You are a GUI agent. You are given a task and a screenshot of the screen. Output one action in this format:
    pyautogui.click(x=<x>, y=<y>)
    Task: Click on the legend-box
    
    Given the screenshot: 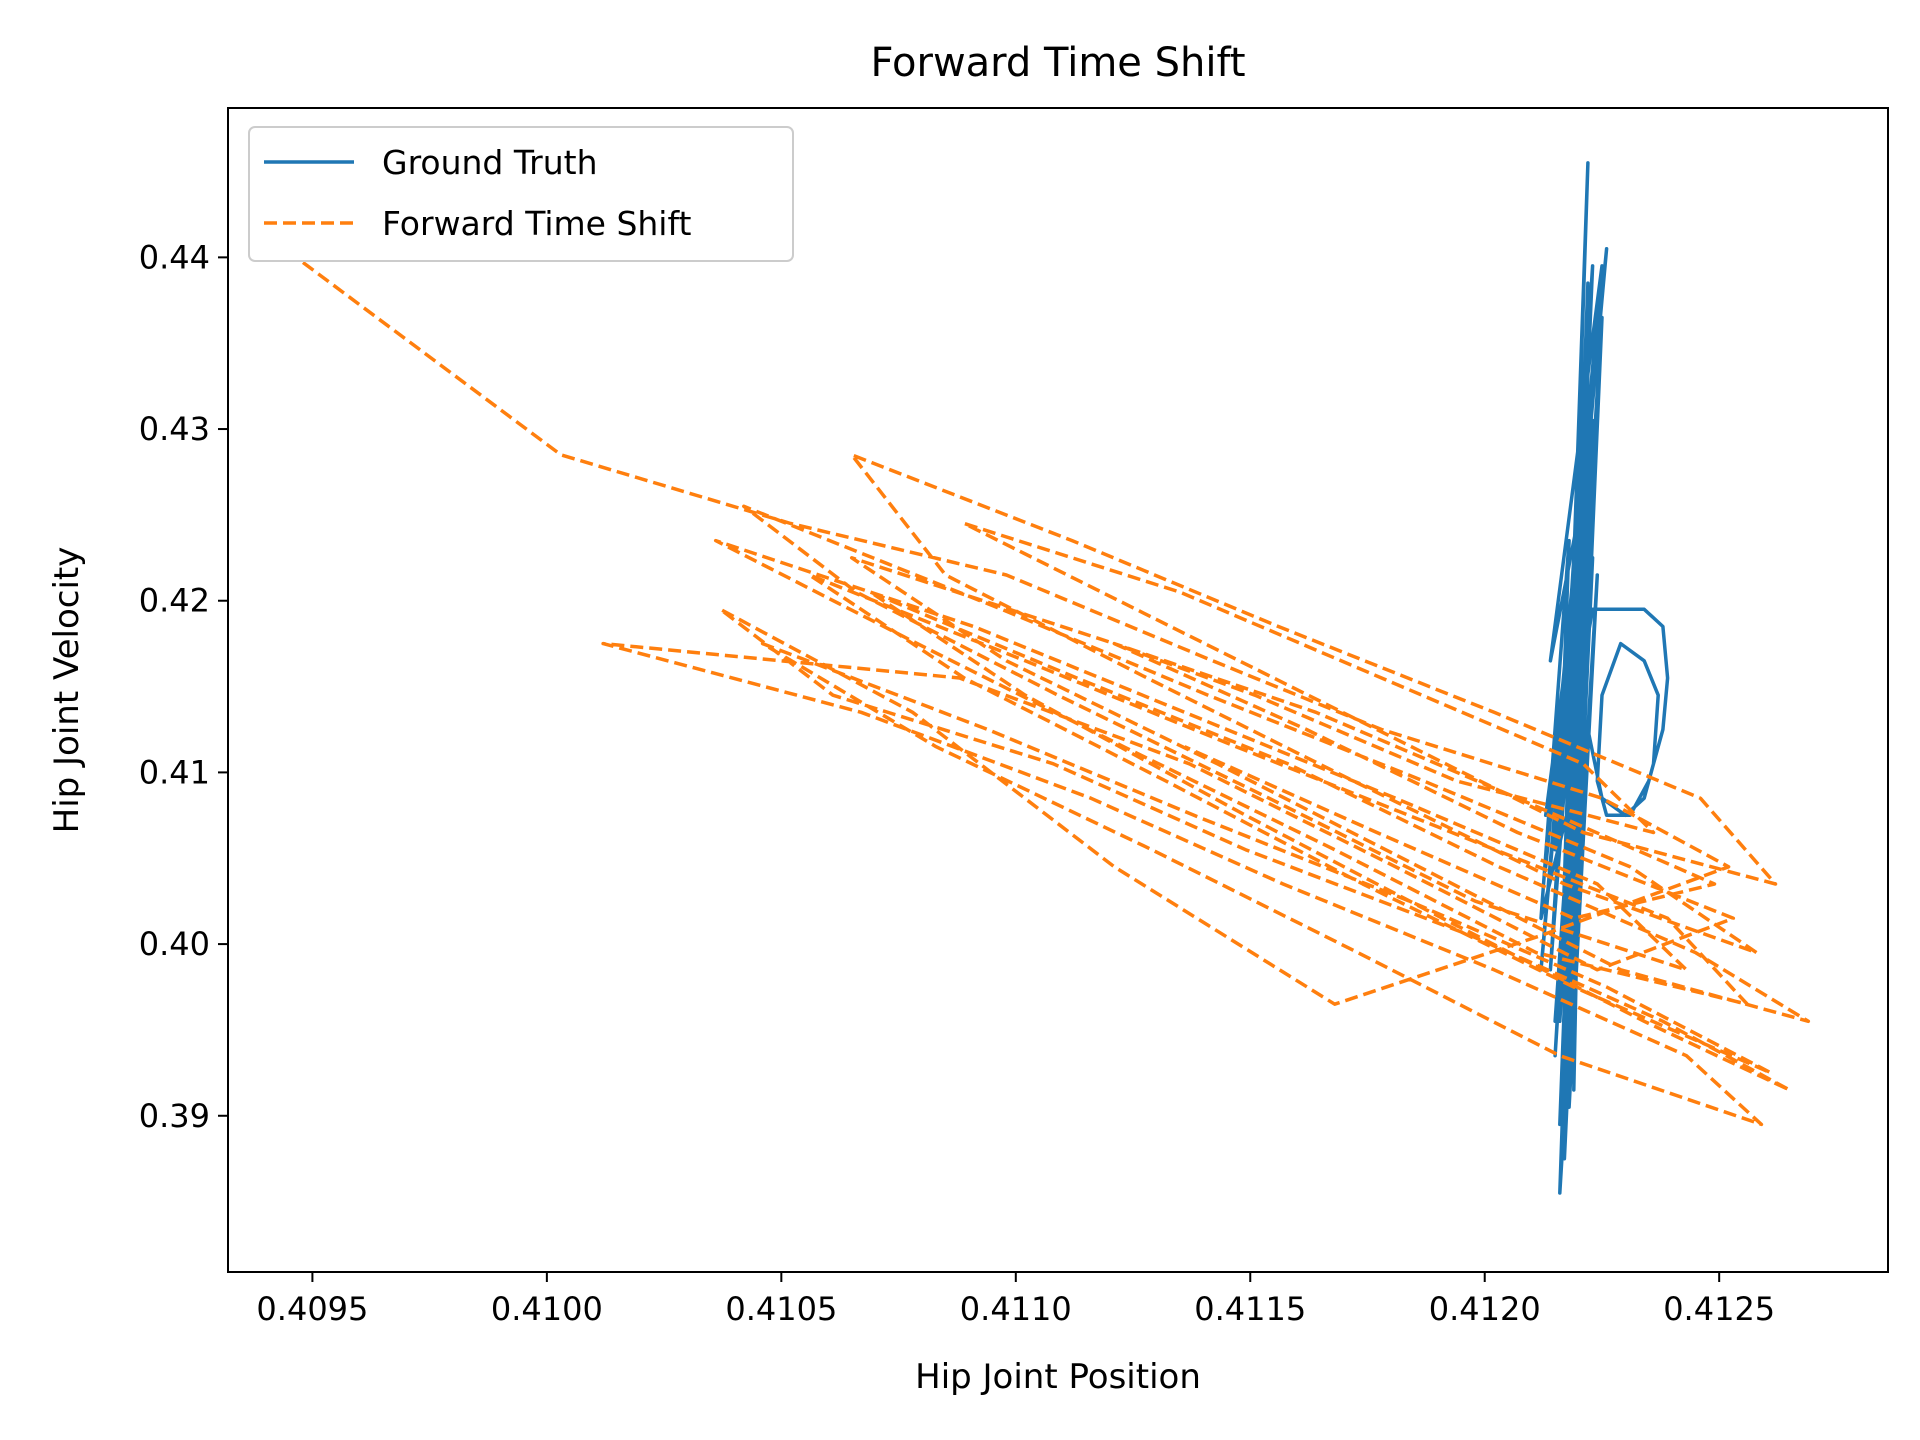 What is the action you would take?
    pyautogui.click(x=521, y=194)
    